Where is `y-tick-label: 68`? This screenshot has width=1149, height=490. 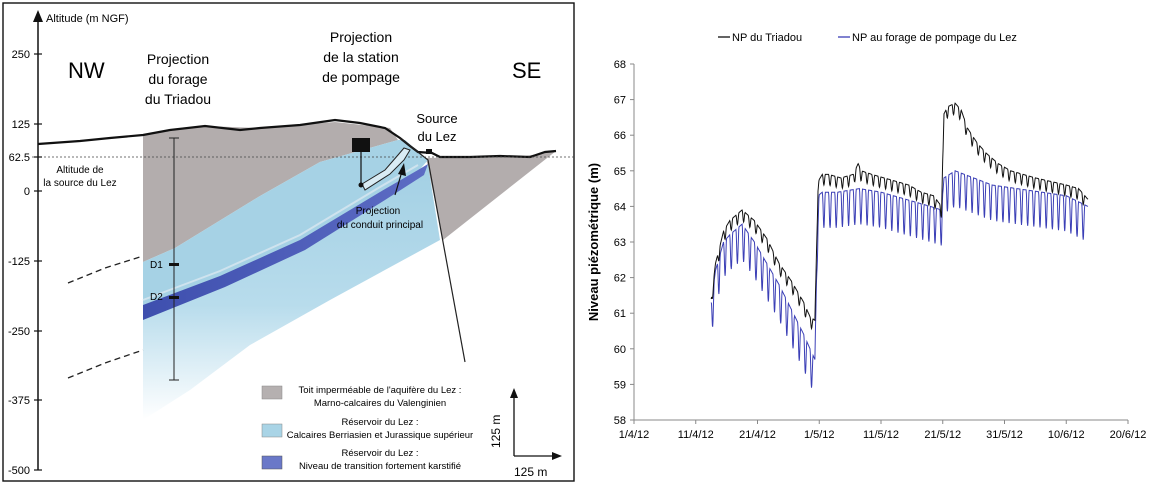
y-tick-label: 68 is located at coordinates (620, 65).